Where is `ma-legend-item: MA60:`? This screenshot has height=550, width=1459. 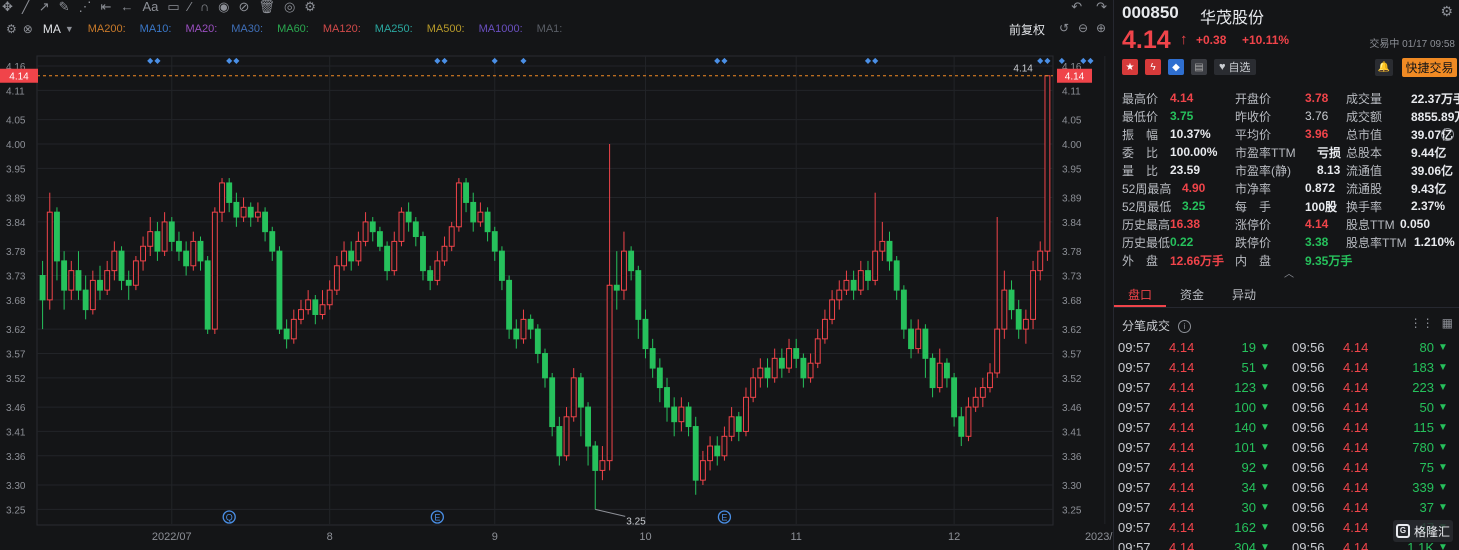
ma-legend-item: MA60: is located at coordinates (293, 29).